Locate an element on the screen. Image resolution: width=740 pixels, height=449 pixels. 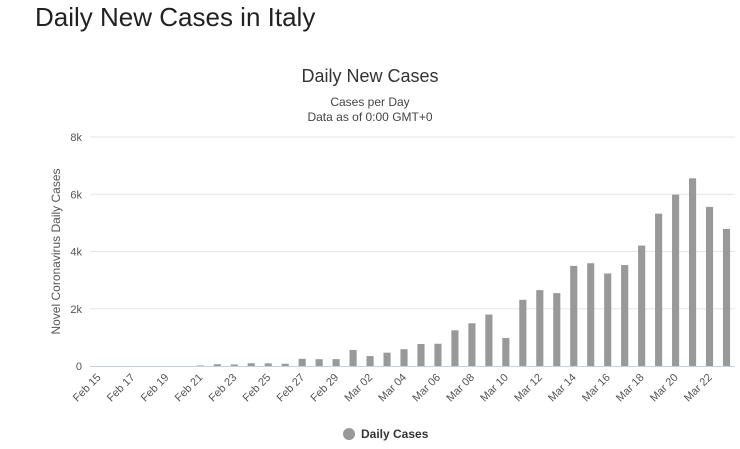
x-tick-label: Mar 12 is located at coordinates (528, 388).